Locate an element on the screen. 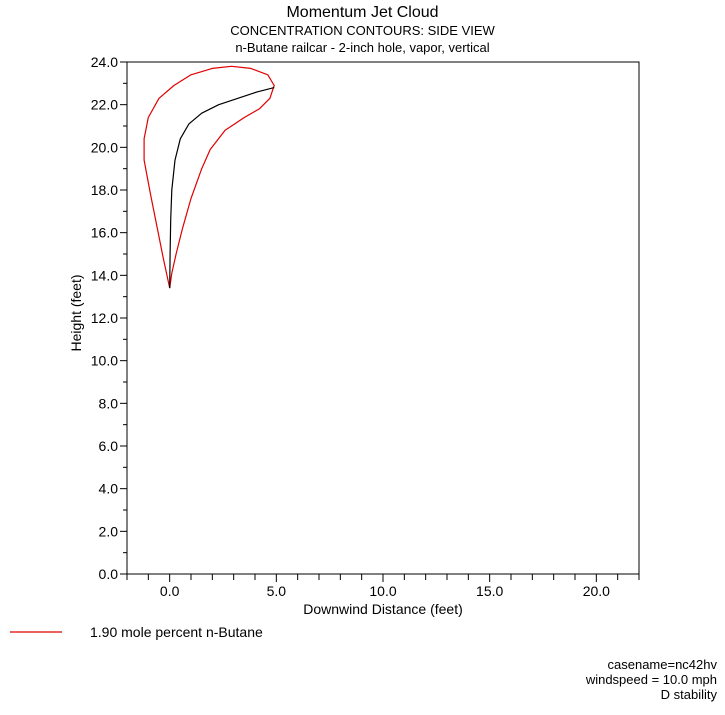 This screenshot has height=715, width=725. y-tick-label: 2.0 is located at coordinates (109, 531).